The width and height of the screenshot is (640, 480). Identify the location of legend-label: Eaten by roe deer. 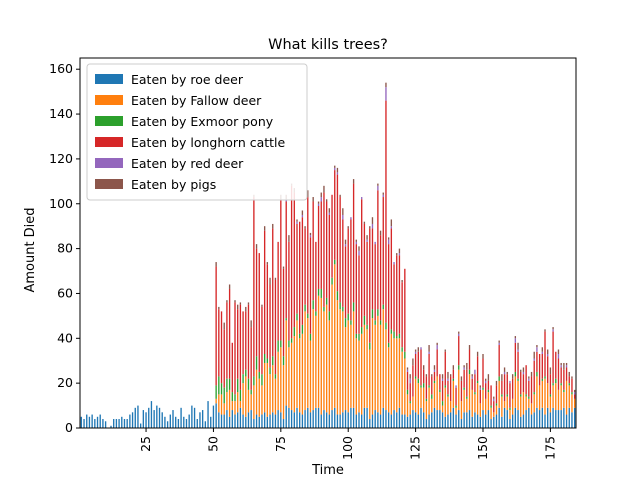
(187, 79).